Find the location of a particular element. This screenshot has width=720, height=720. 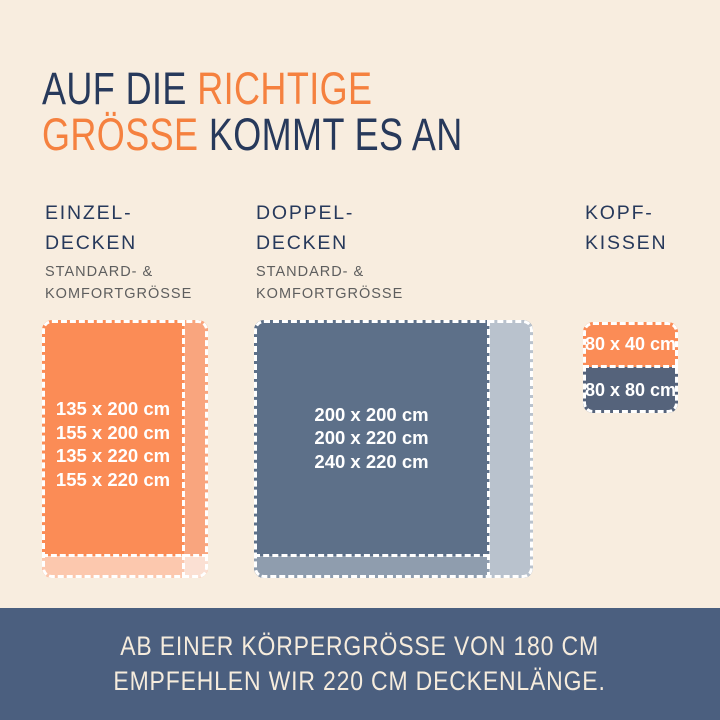

subtitle-einzeldecken: STANDARD- & KOMFORTGRÖSSE is located at coordinates (118, 283).